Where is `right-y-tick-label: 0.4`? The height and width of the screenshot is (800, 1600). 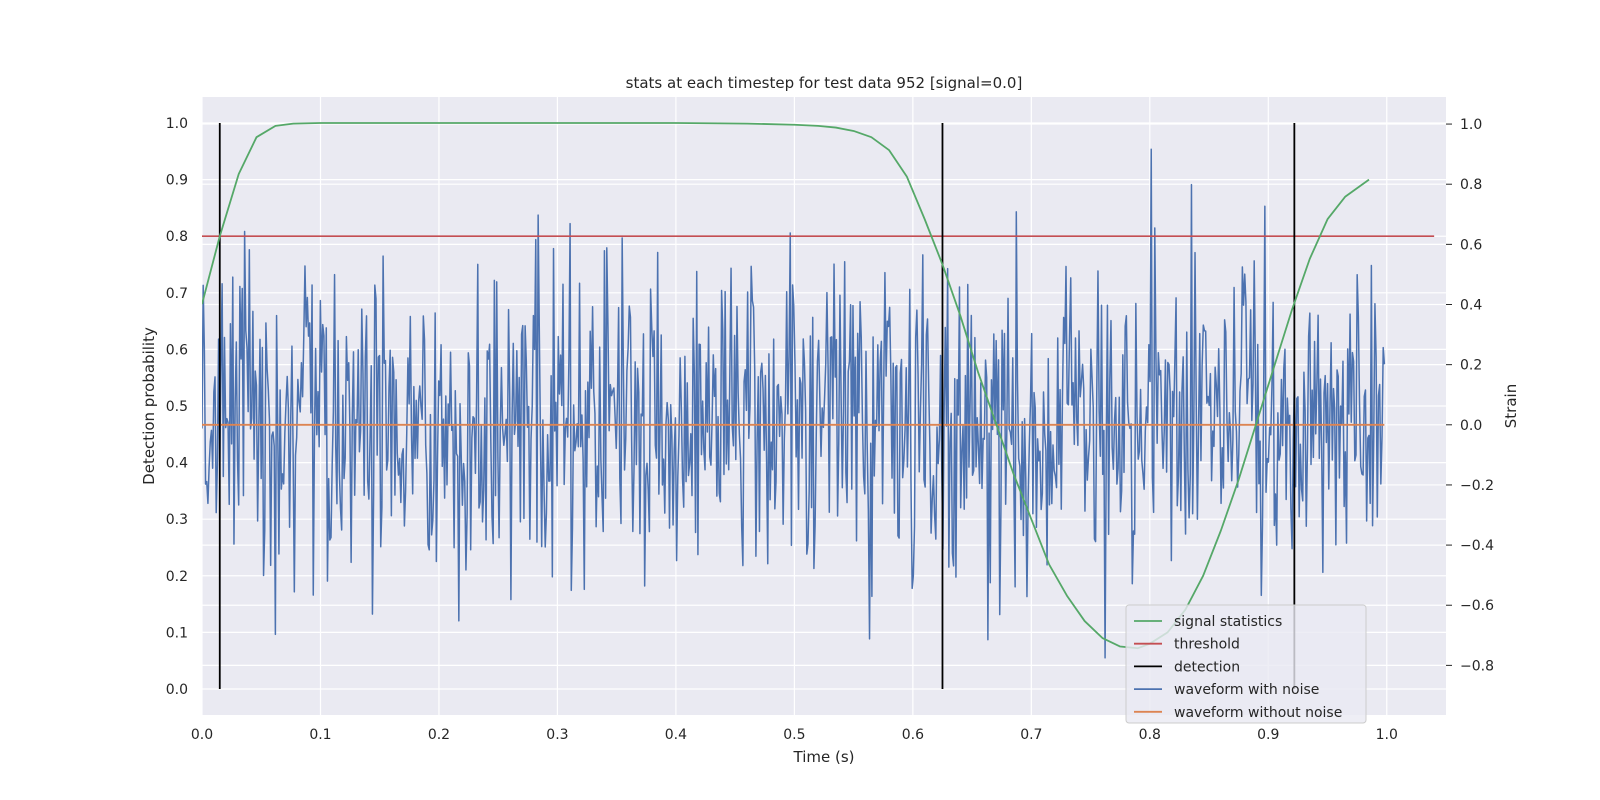
right-y-tick-label: 0.4 is located at coordinates (1471, 306).